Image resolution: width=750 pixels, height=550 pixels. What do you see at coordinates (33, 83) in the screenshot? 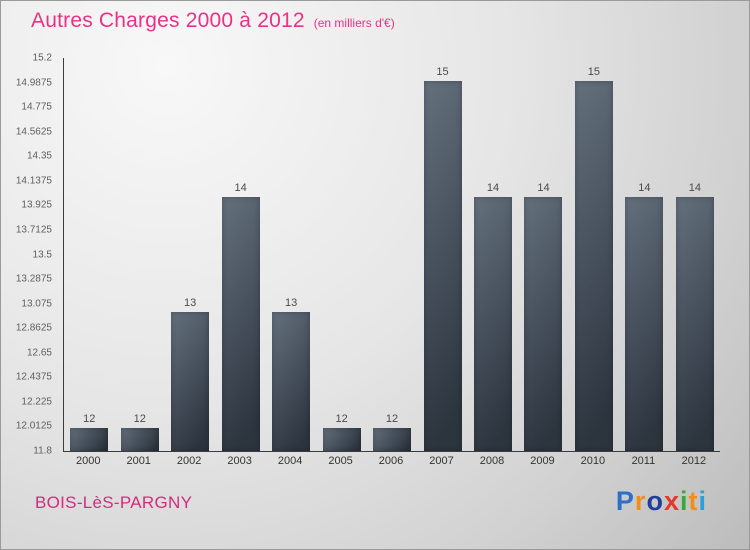
I see `y-tick-label: 14.9875` at bounding box center [33, 83].